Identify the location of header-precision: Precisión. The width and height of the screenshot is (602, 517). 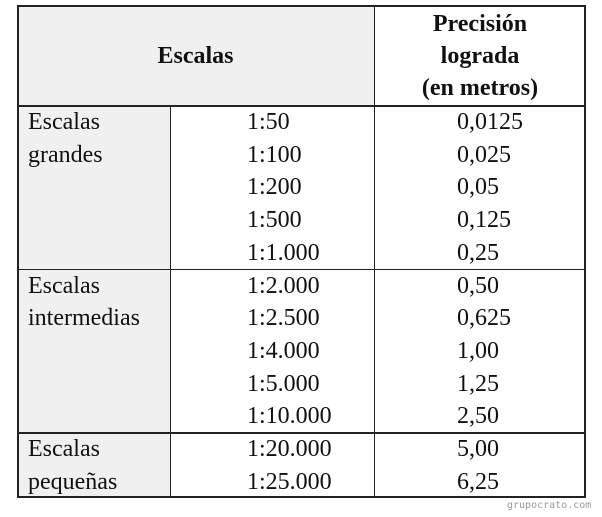
(480, 24).